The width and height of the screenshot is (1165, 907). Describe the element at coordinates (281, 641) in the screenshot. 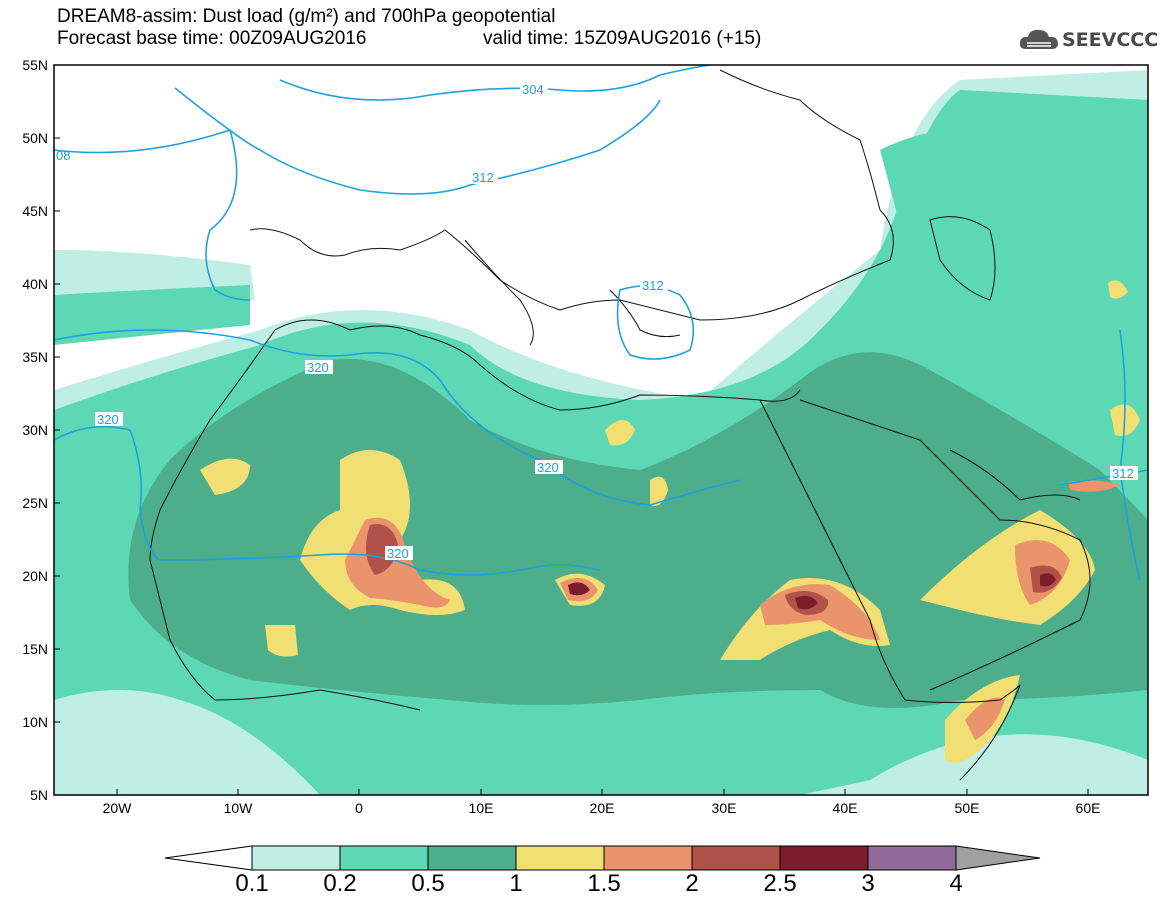

I see `dust-level-1-mali` at that location.